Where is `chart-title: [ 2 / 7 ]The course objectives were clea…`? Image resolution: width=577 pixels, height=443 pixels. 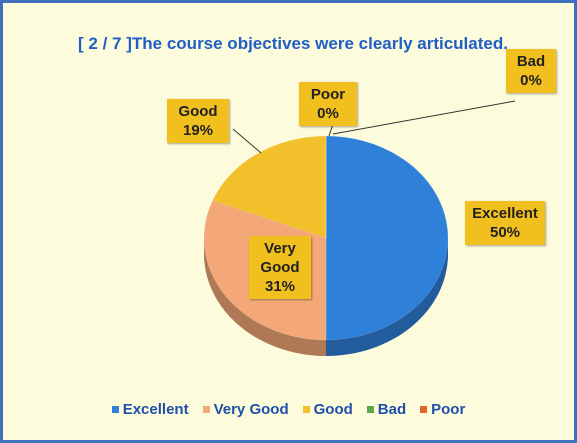
chart-title: [ 2 / 7 ]The course objectives were clea… is located at coordinates (293, 43).